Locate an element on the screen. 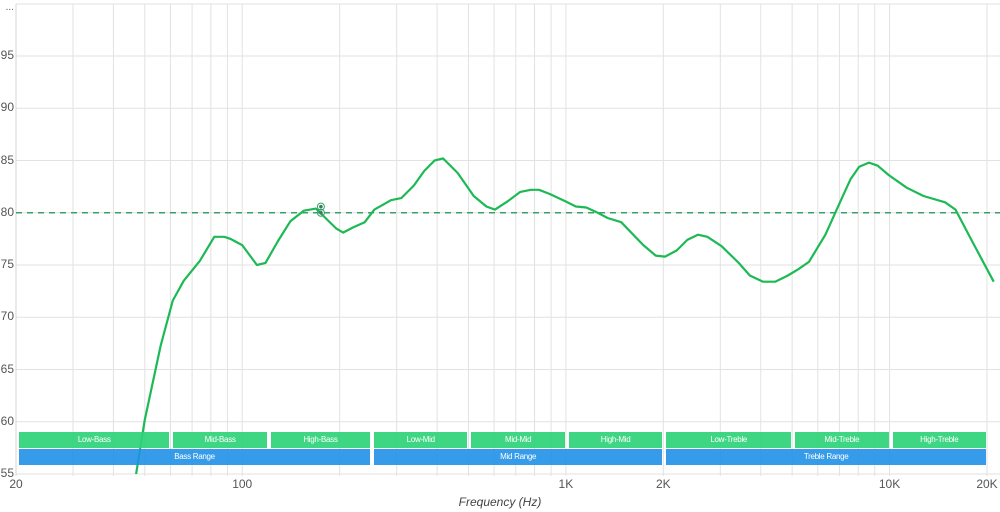 The image size is (1000, 512). y-tick-label: 90 is located at coordinates (7, 107).